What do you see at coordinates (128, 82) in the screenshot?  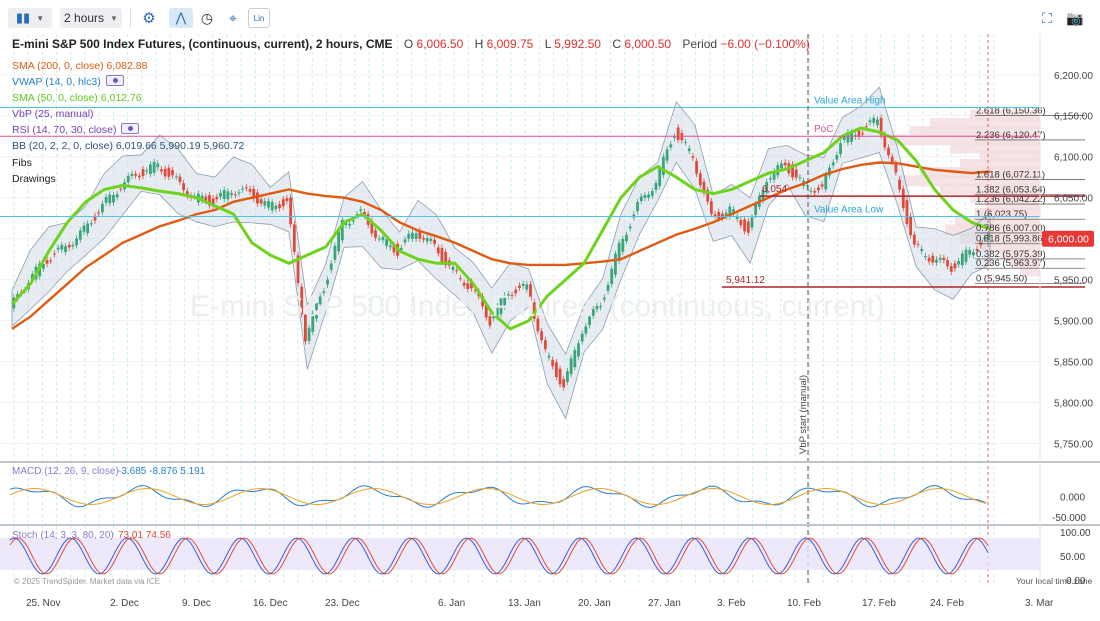 I see `indicator-vwap: VWAP (14, 0, hlc3)` at bounding box center [128, 82].